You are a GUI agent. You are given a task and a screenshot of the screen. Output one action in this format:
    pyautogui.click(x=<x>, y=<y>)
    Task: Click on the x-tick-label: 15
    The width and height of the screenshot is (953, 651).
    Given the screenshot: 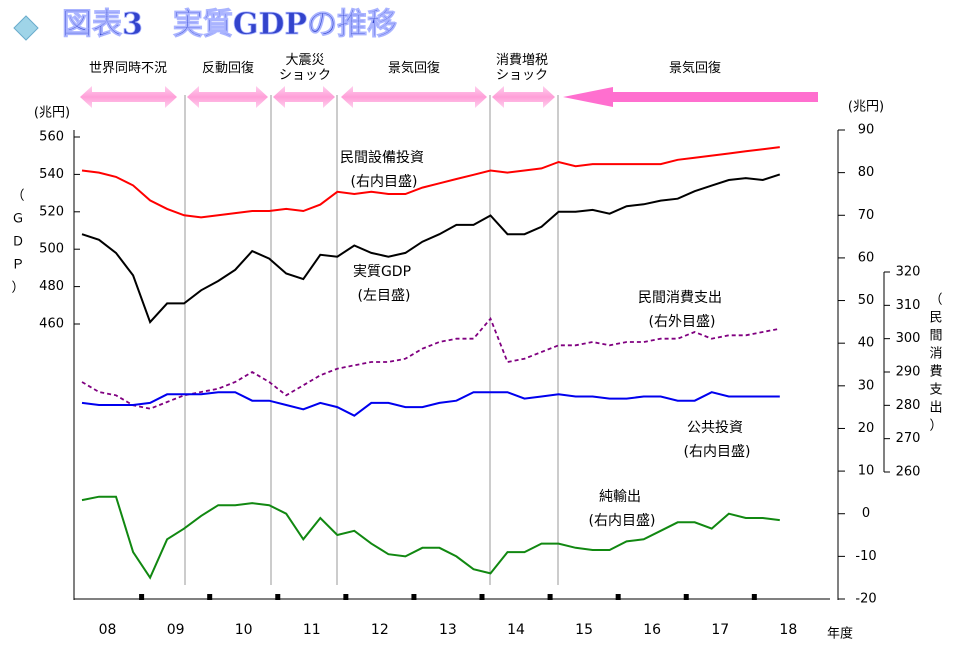 What is the action you would take?
    pyautogui.click(x=584, y=630)
    